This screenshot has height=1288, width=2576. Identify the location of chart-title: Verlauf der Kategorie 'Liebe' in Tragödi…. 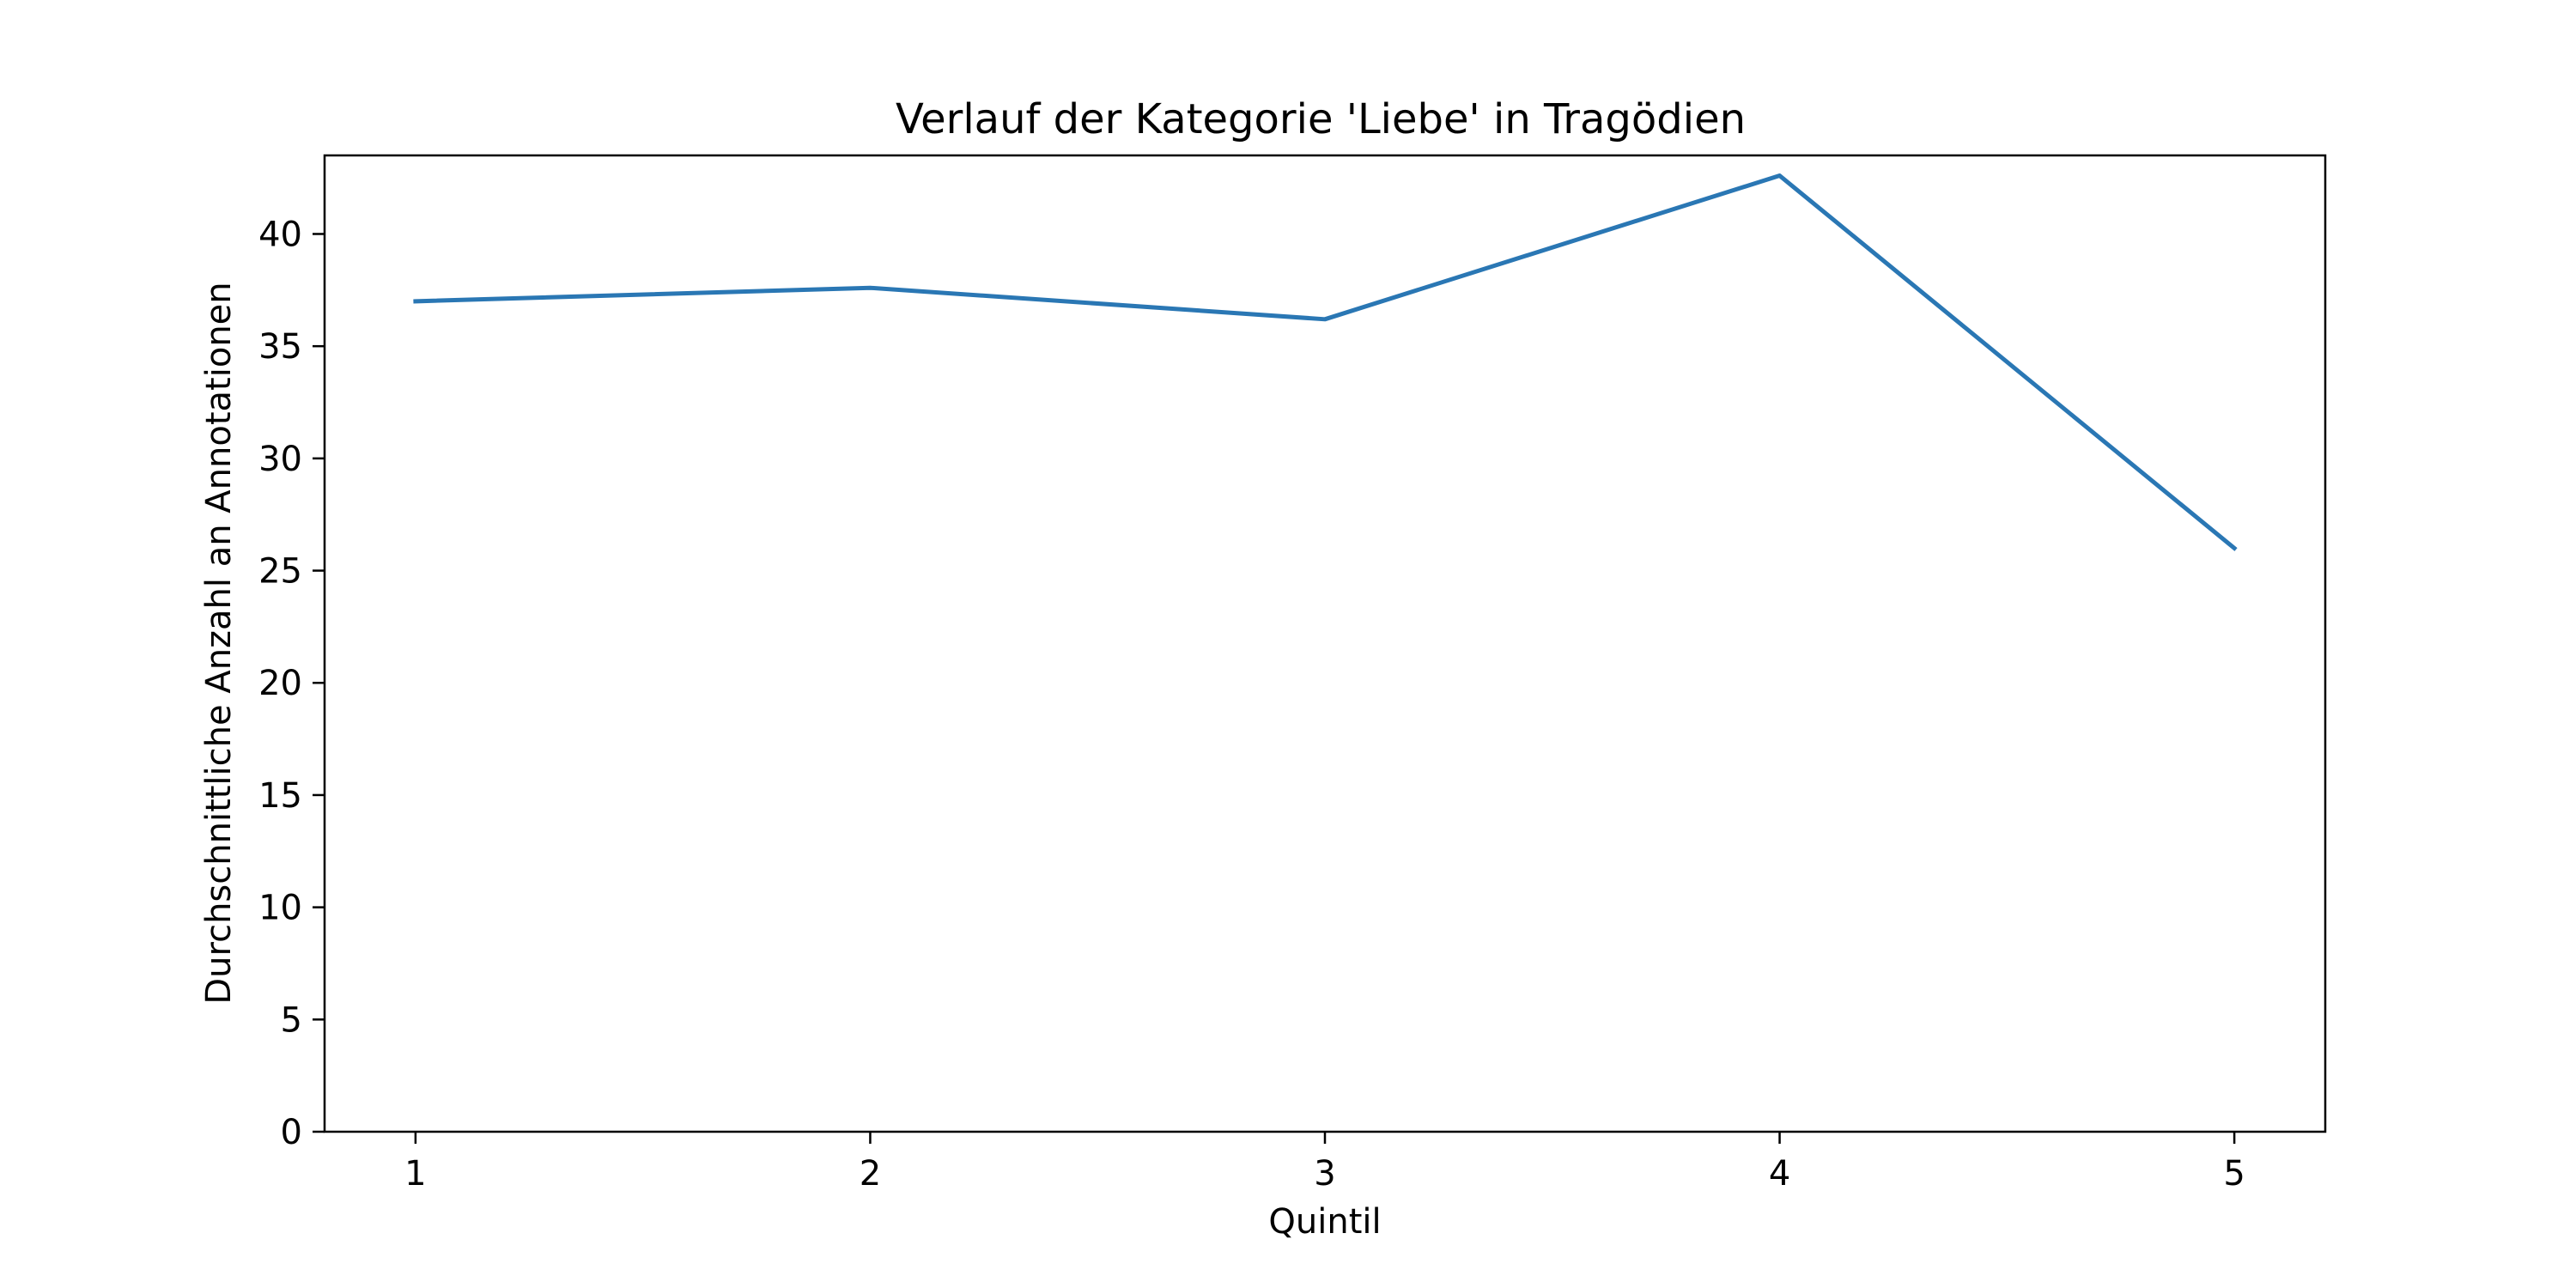
(1321, 119).